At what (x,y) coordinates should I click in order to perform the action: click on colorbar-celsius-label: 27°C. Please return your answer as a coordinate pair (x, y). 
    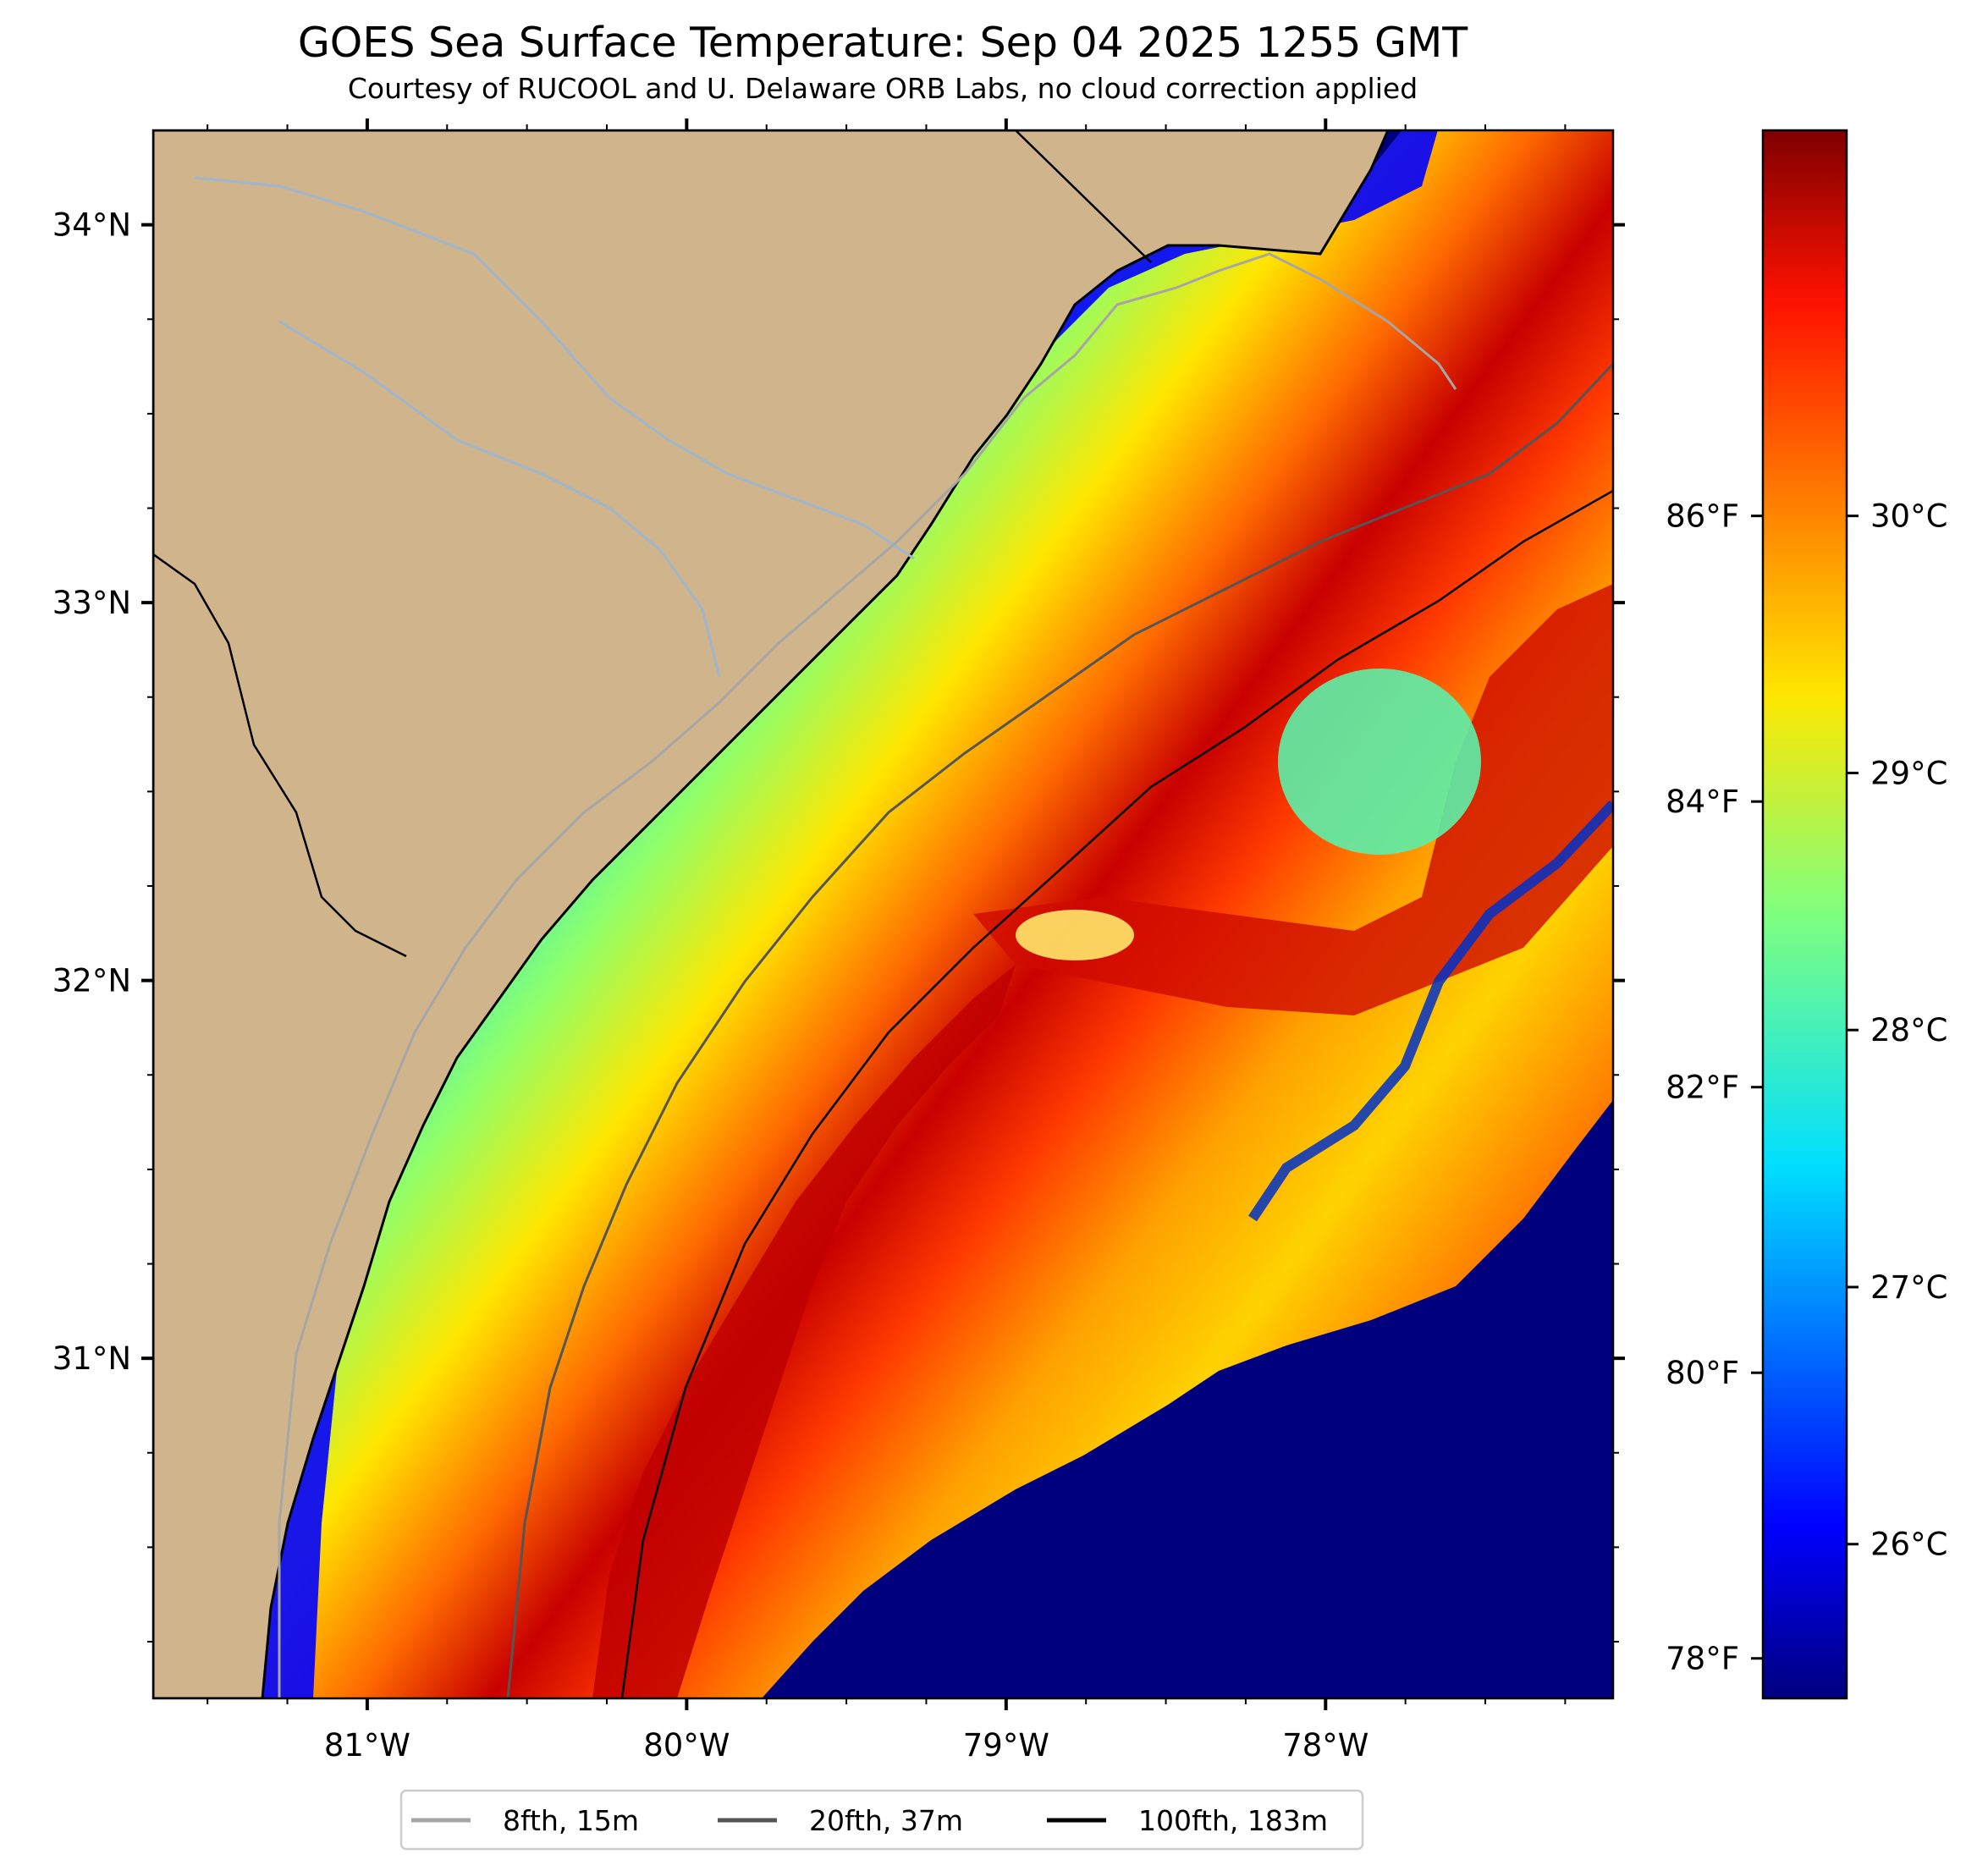
    Looking at the image, I should click on (1908, 1288).